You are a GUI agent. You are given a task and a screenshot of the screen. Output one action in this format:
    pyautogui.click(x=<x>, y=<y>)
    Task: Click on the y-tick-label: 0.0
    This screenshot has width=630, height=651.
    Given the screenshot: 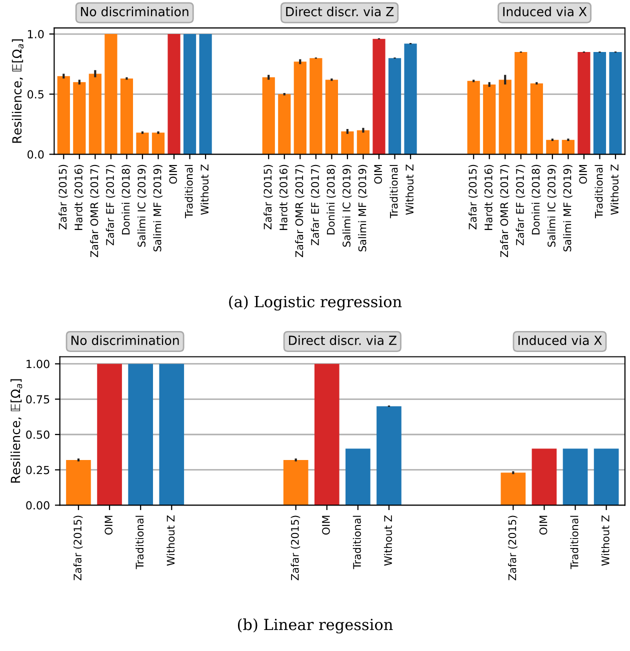 What is the action you would take?
    pyautogui.click(x=36, y=154)
    